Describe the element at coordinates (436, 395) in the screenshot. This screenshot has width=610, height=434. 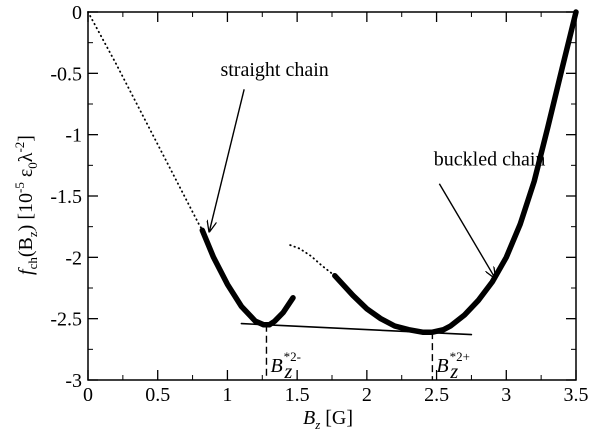
I see `x-tick-label: 2.5` at that location.